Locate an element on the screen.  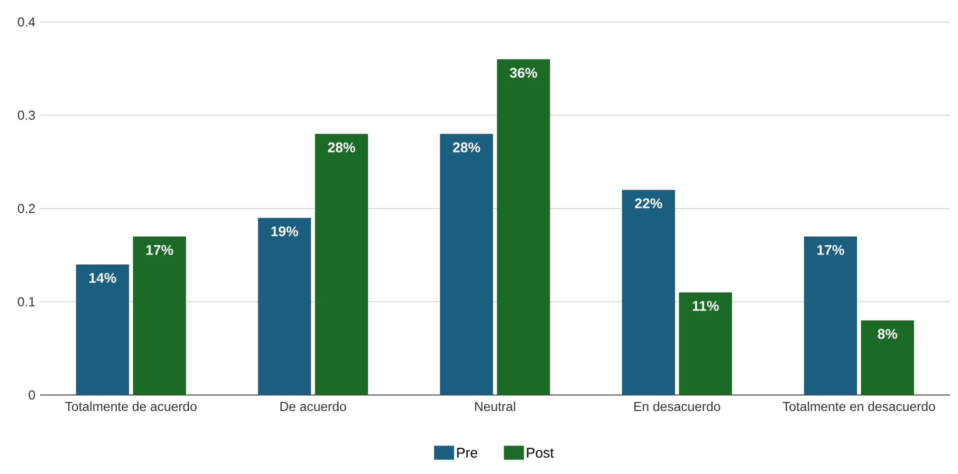
x-tick-label: En desacuerdo is located at coordinates (677, 407).